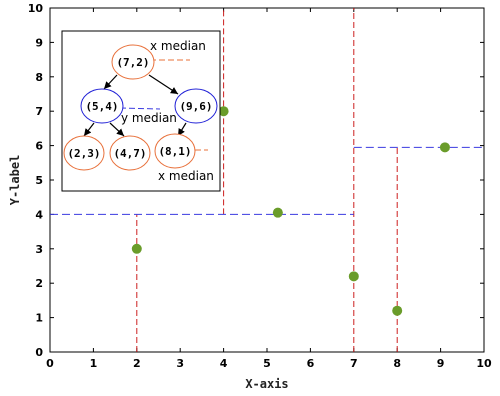 This screenshot has height=396, width=500. Describe the element at coordinates (266, 384) in the screenshot. I see `x-axis-label: X-axis` at that location.